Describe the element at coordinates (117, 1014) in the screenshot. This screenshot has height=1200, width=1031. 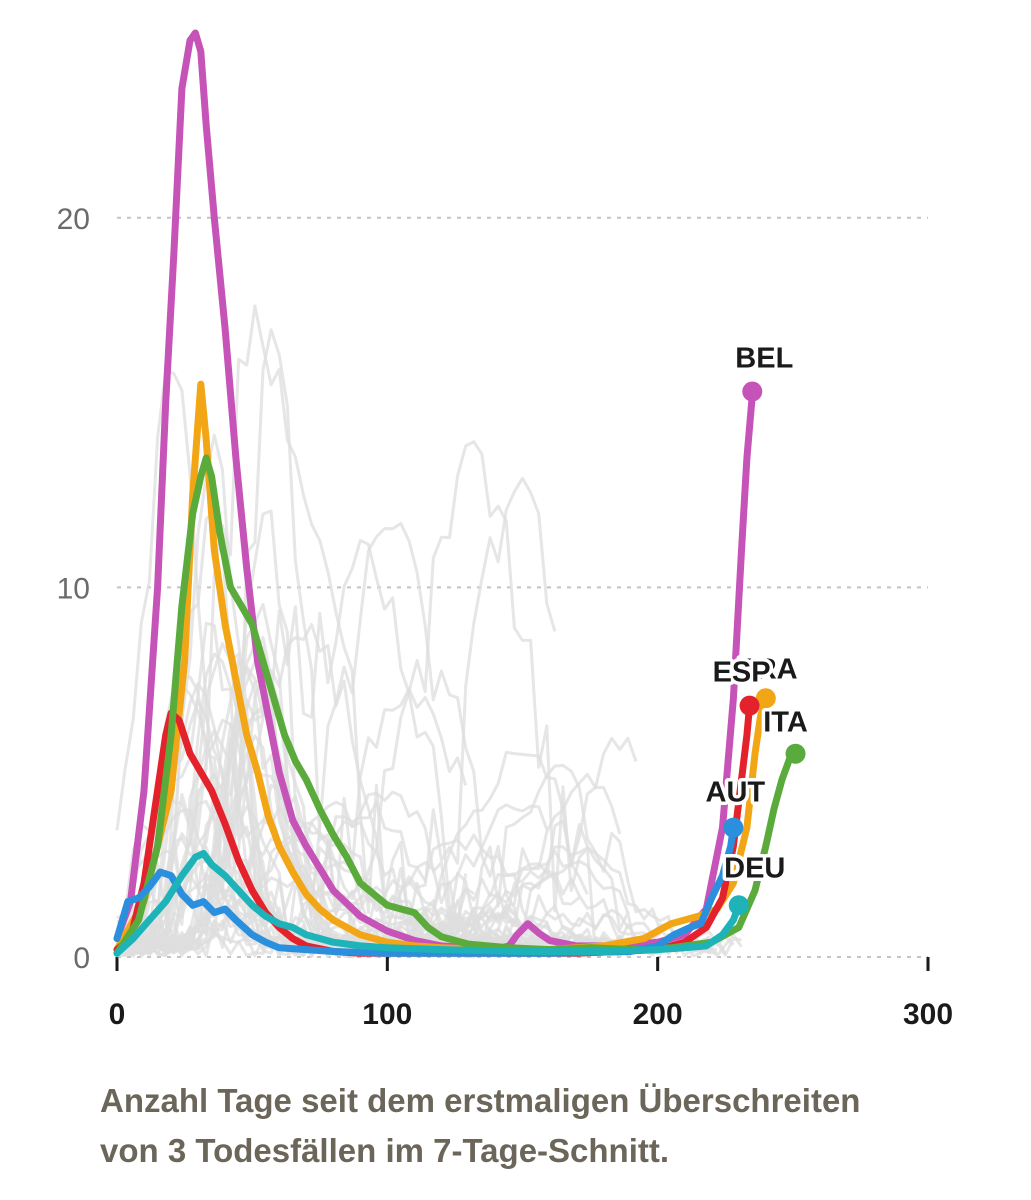
I see `x-tick-label-0: 0` at that location.